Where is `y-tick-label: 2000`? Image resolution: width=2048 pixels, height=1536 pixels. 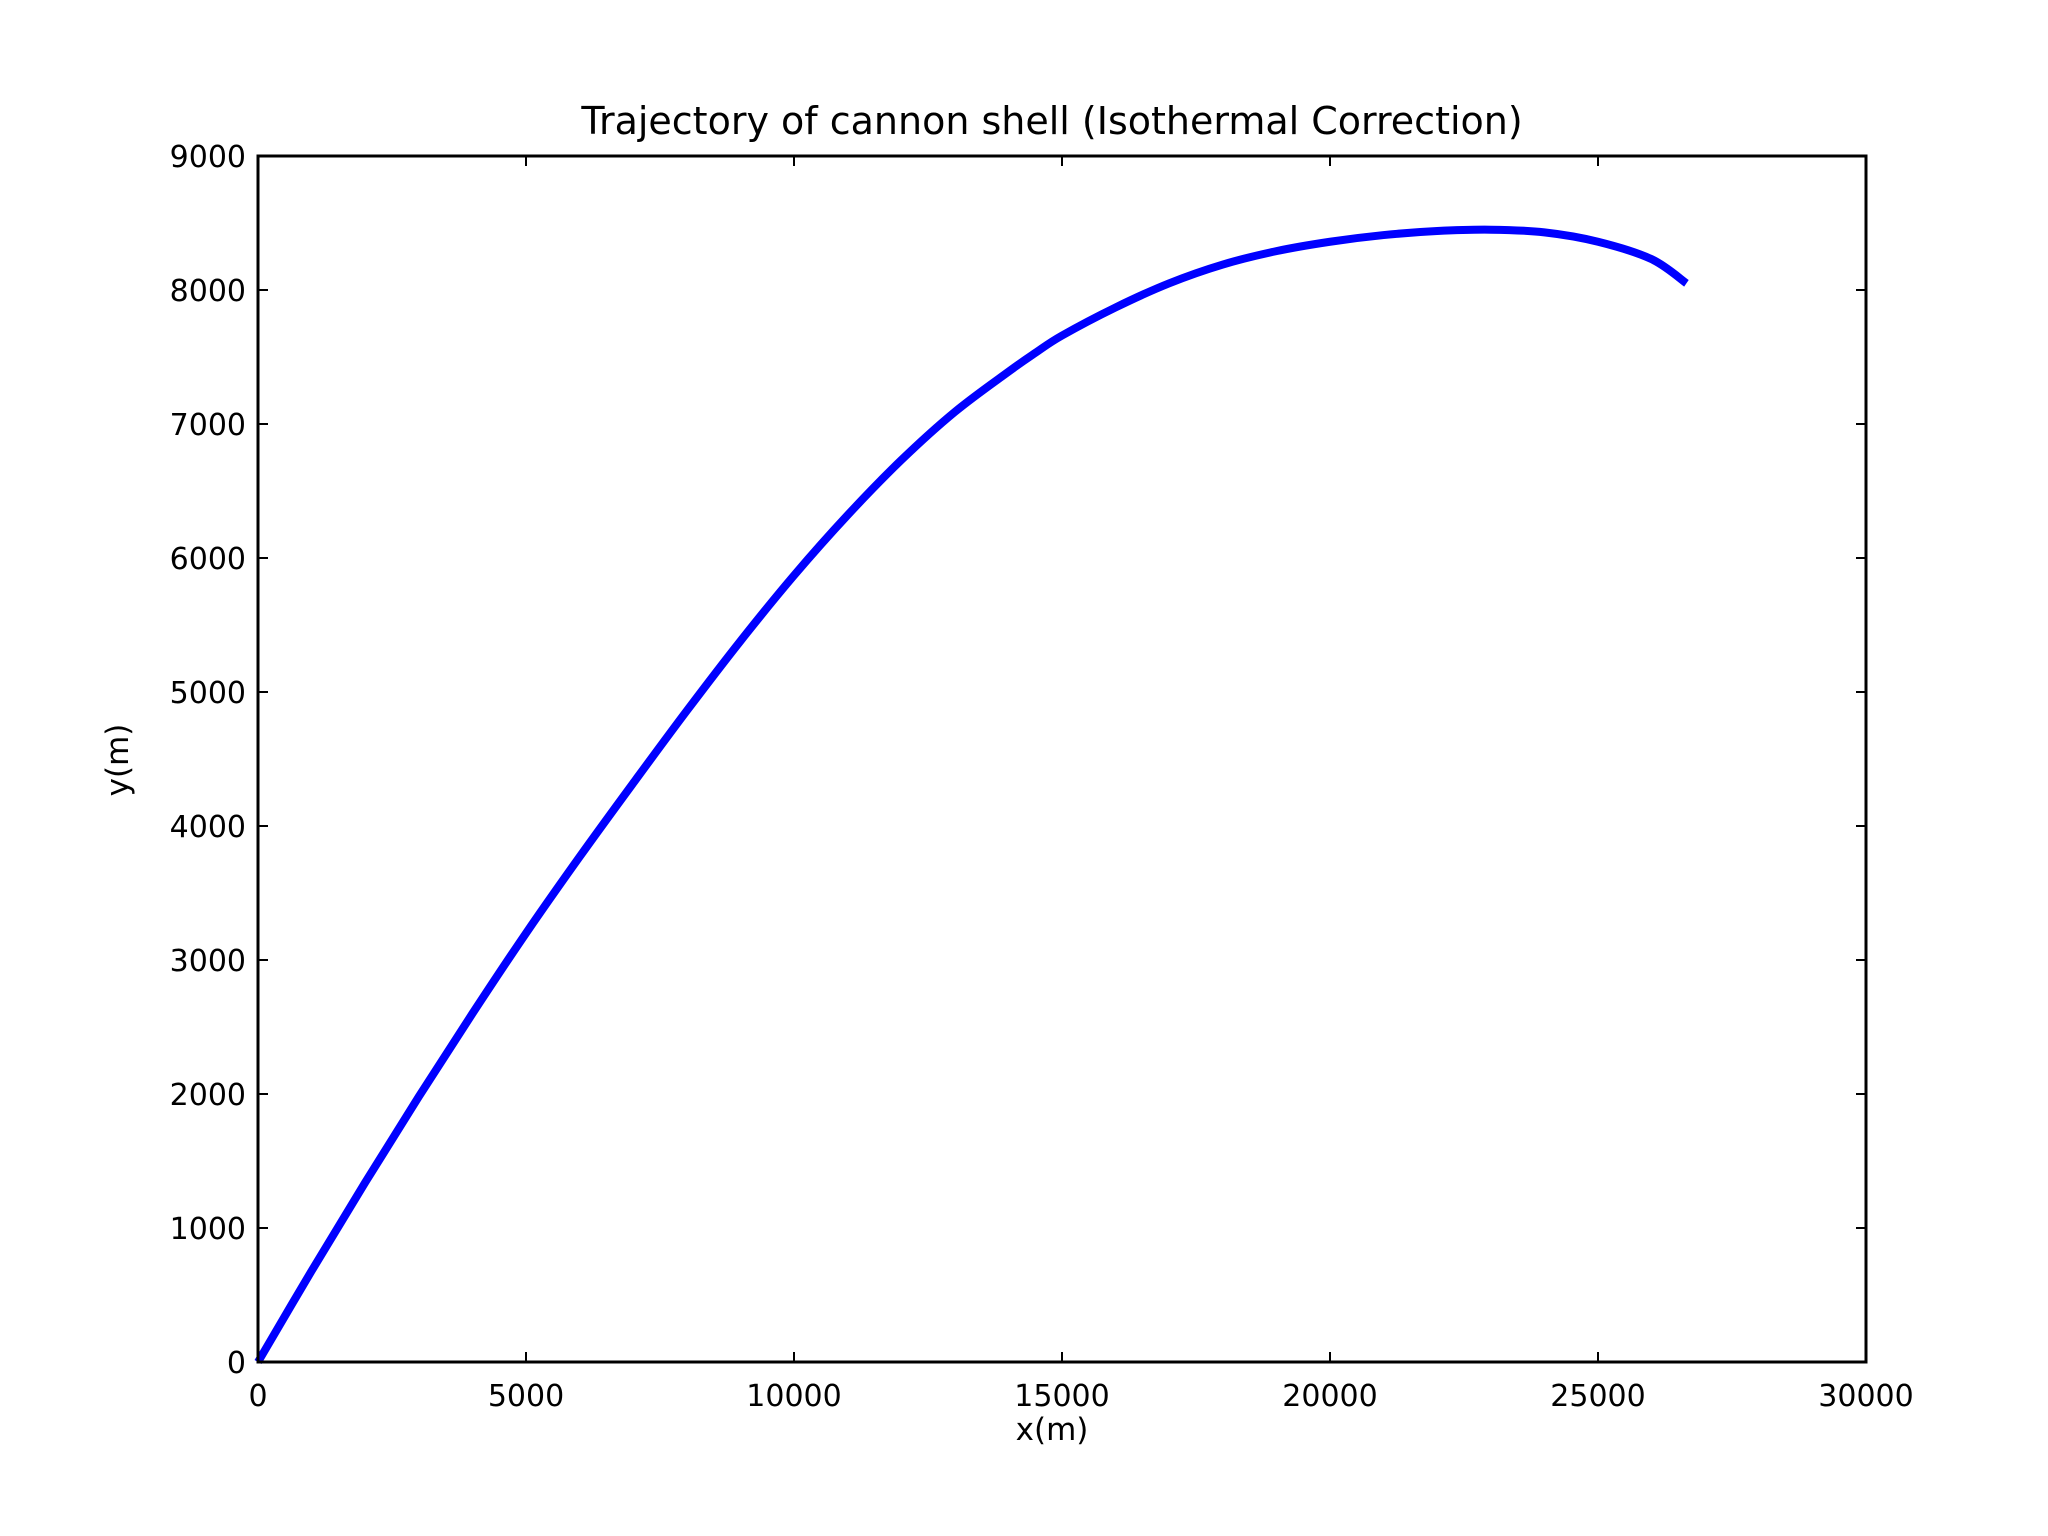 y-tick-label: 2000 is located at coordinates (208, 1095).